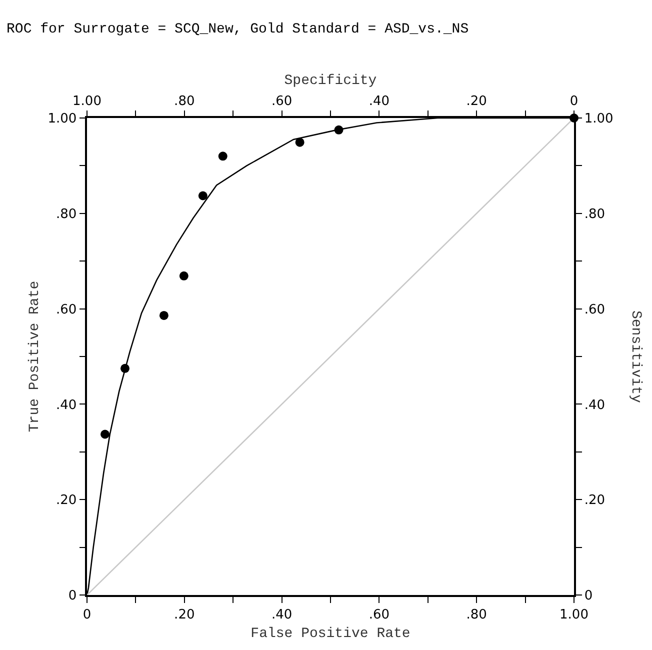  Describe the element at coordinates (476, 614) in the screenshot. I see `x-tick-label: .80` at that location.